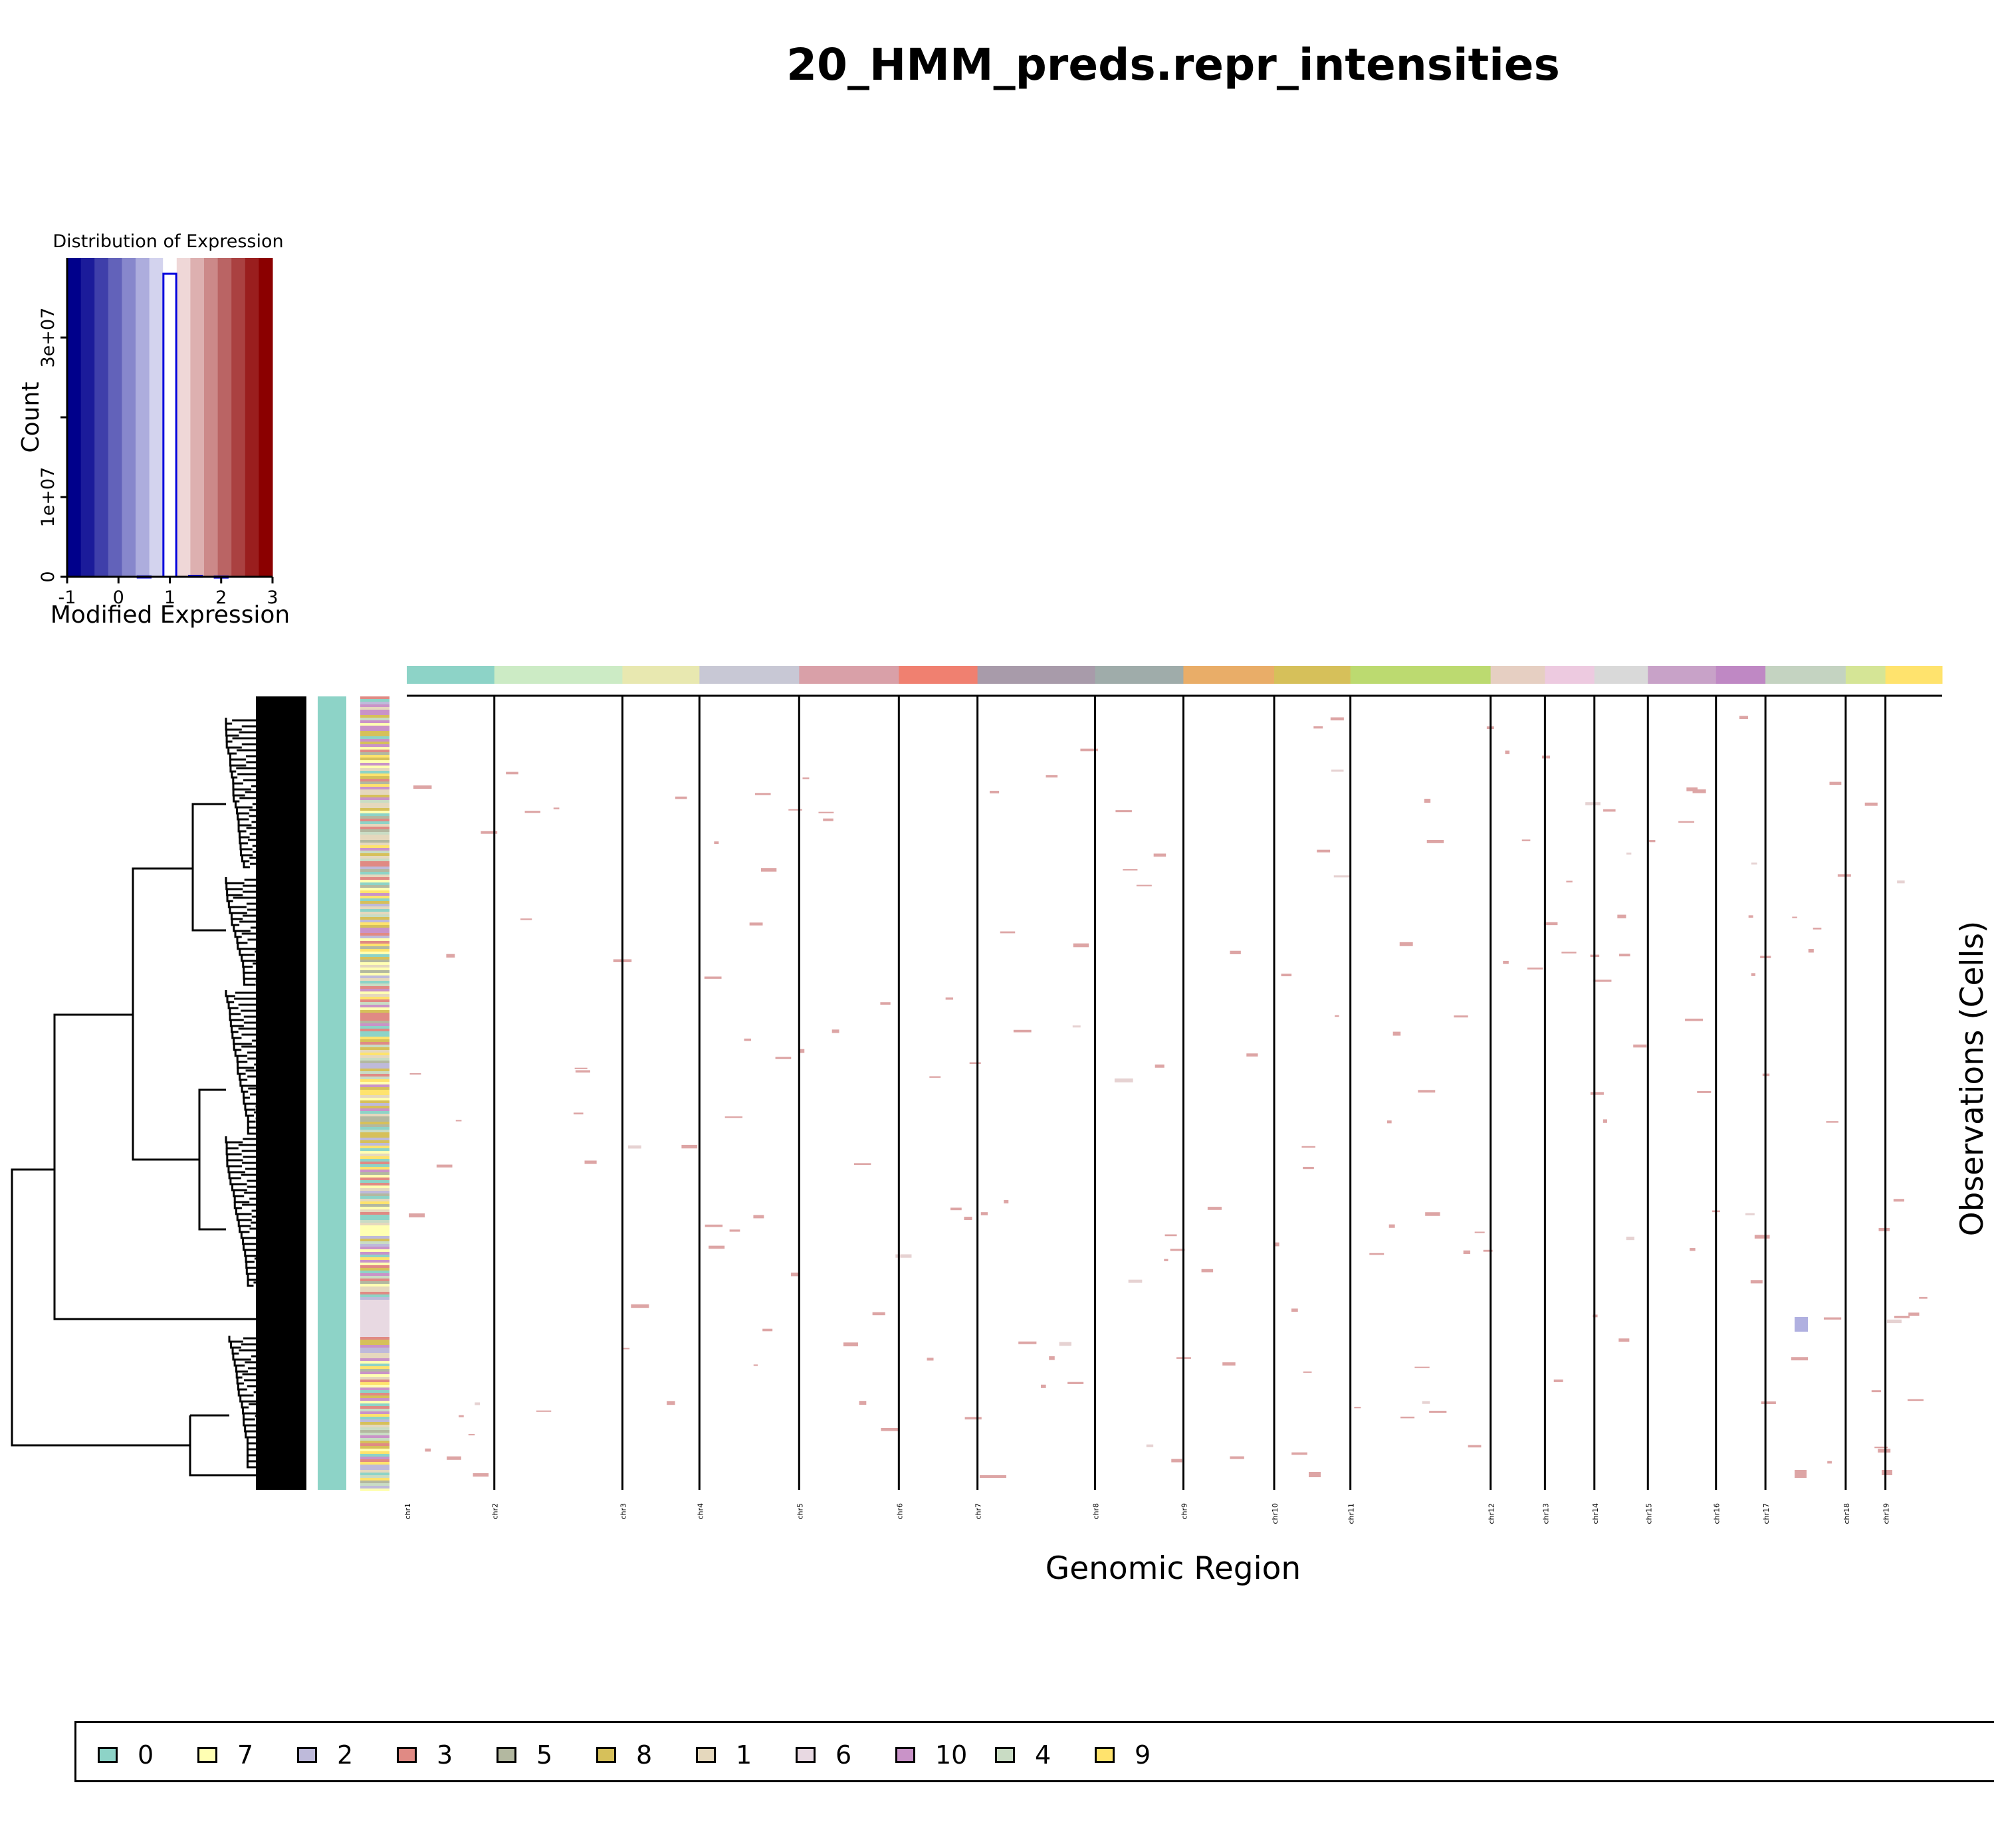 This screenshot has width=1994, height=1848. What do you see at coordinates (146, 1755) in the screenshot?
I see `legend-label: 0` at bounding box center [146, 1755].